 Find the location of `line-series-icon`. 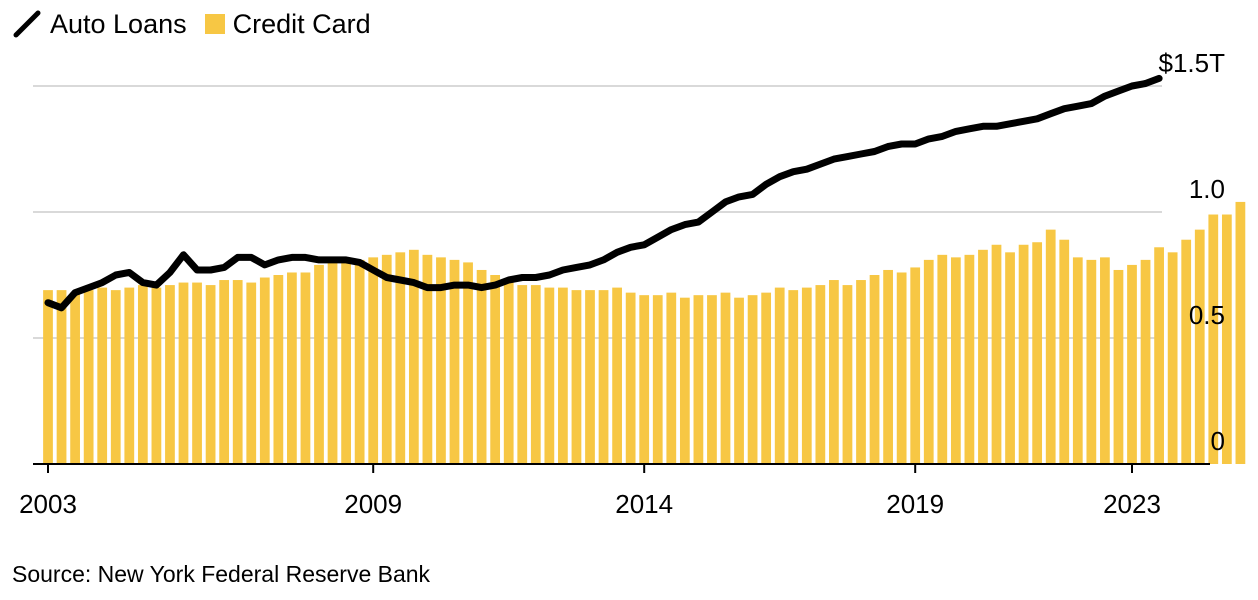

line-series-icon is located at coordinates (27, 24).